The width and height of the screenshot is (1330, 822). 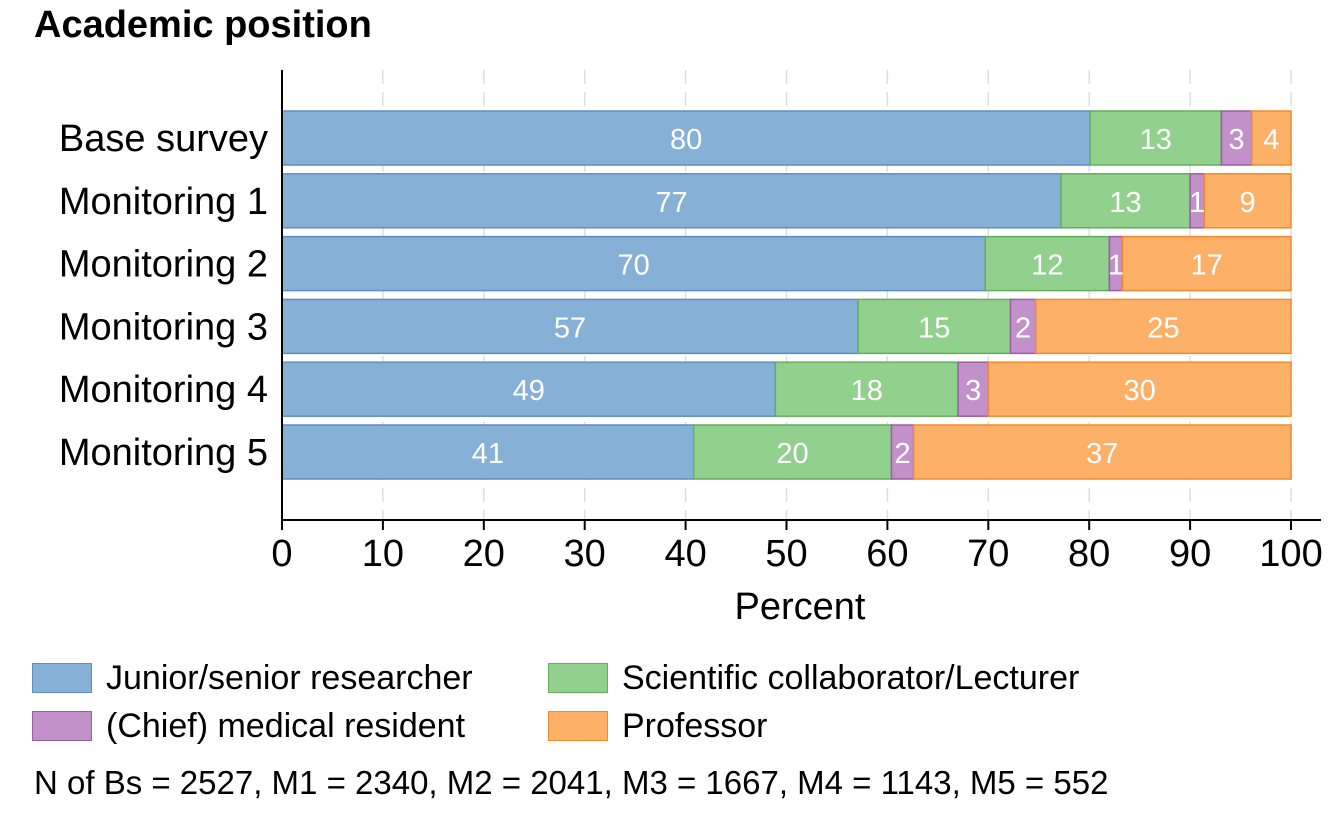 What do you see at coordinates (1089, 554) in the screenshot?
I see `x-tick-label: 80` at bounding box center [1089, 554].